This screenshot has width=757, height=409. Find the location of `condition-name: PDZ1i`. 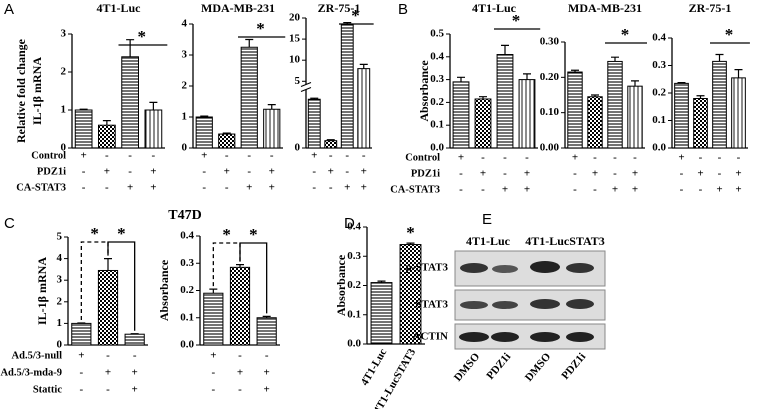

condition-name: PDZ1i is located at coordinates (425, 173).